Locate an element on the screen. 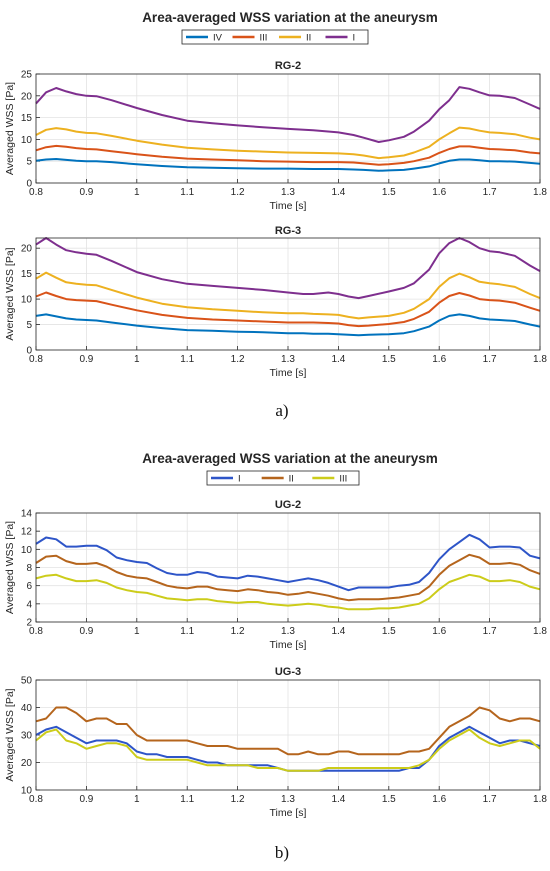 This screenshot has width=550, height=871. chart-title: RG-2 is located at coordinates (288, 66).